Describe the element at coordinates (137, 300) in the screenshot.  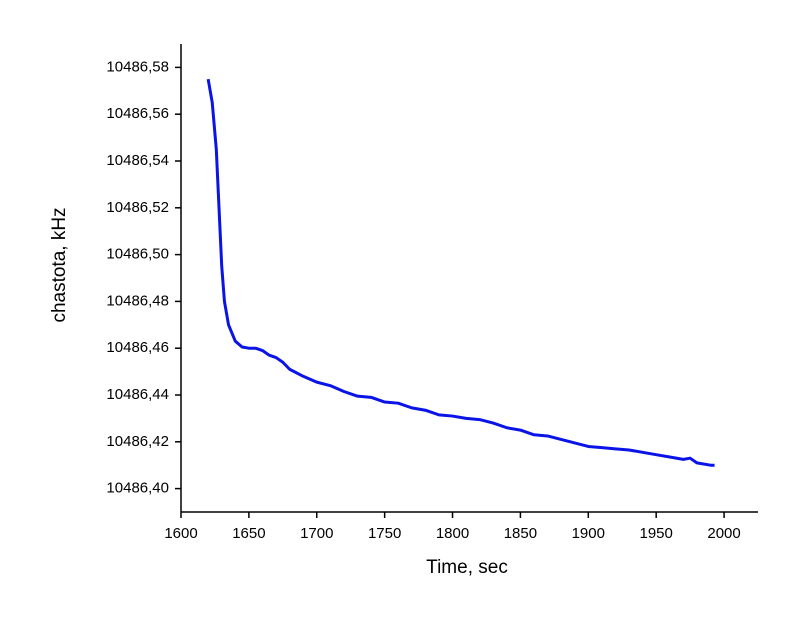
I see `y-tick-label: 10486,48` at that location.